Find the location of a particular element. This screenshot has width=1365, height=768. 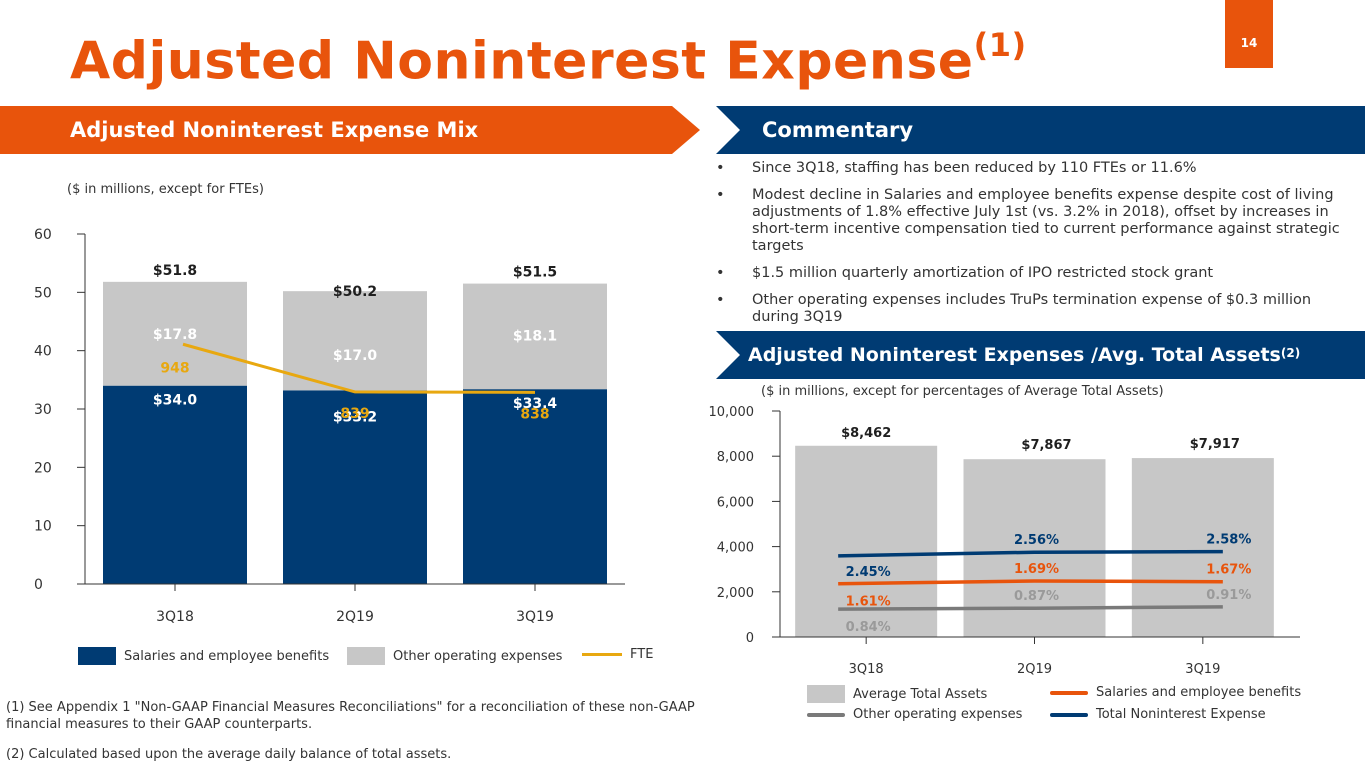

legend-label-fte: FTE is located at coordinates (642, 654).